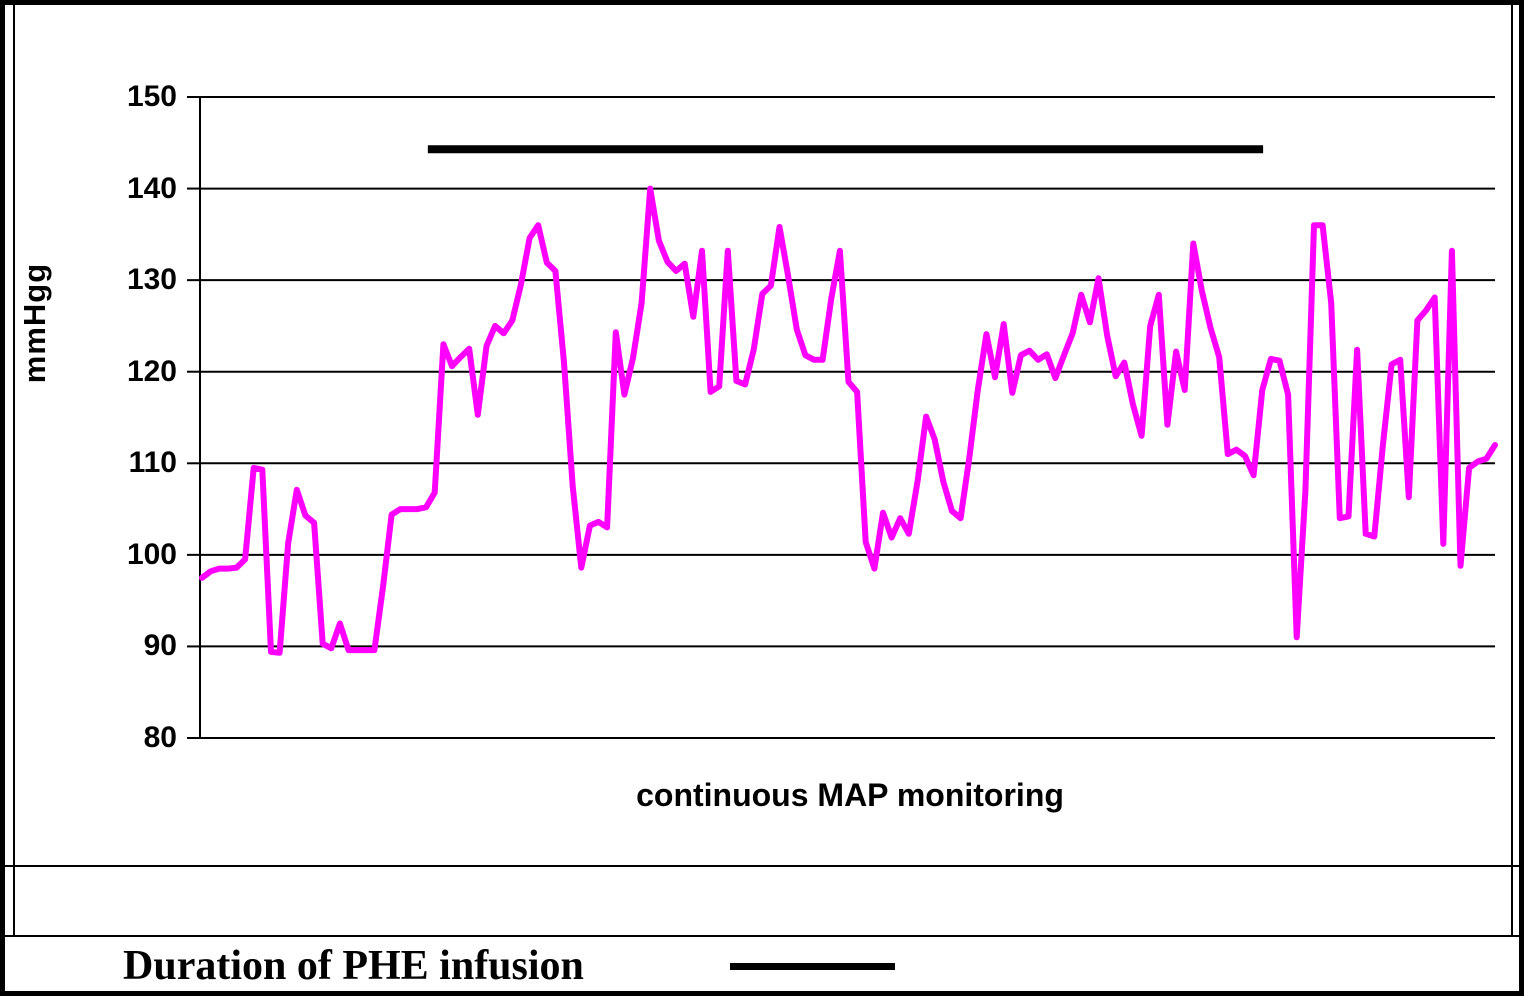 This screenshot has width=1524, height=996. Describe the element at coordinates (762, 866) in the screenshot. I see `chart-bottom-divider-line` at that location.